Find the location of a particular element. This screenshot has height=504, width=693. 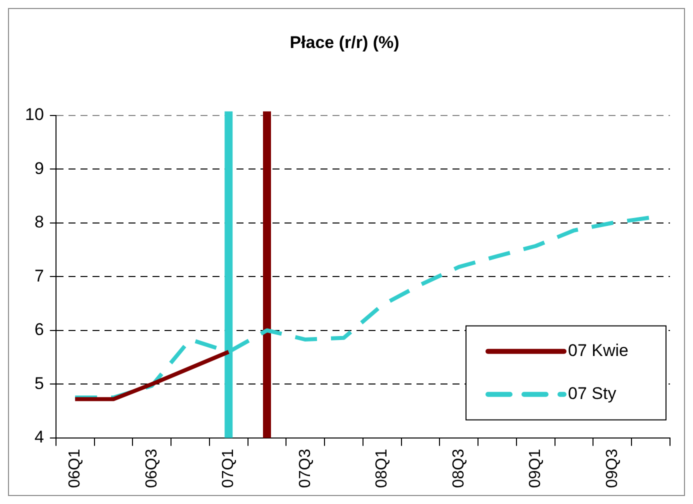

x-tick-label: 07Q1 is located at coordinates (229, 468).